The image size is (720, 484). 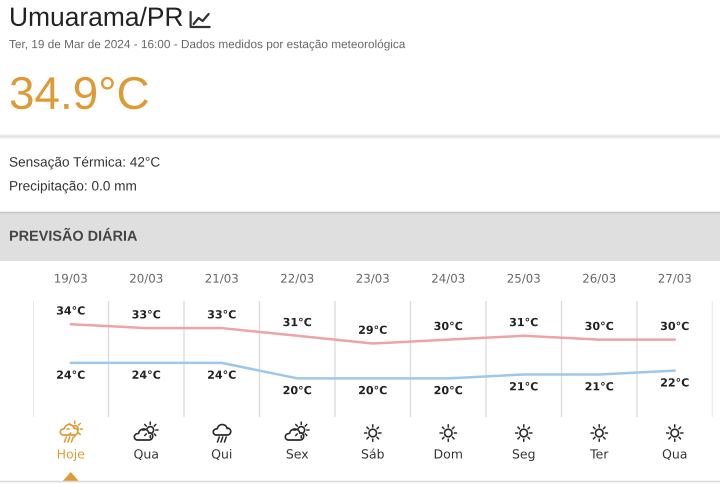 I want to click on text: Qui, so click(x=222, y=454).